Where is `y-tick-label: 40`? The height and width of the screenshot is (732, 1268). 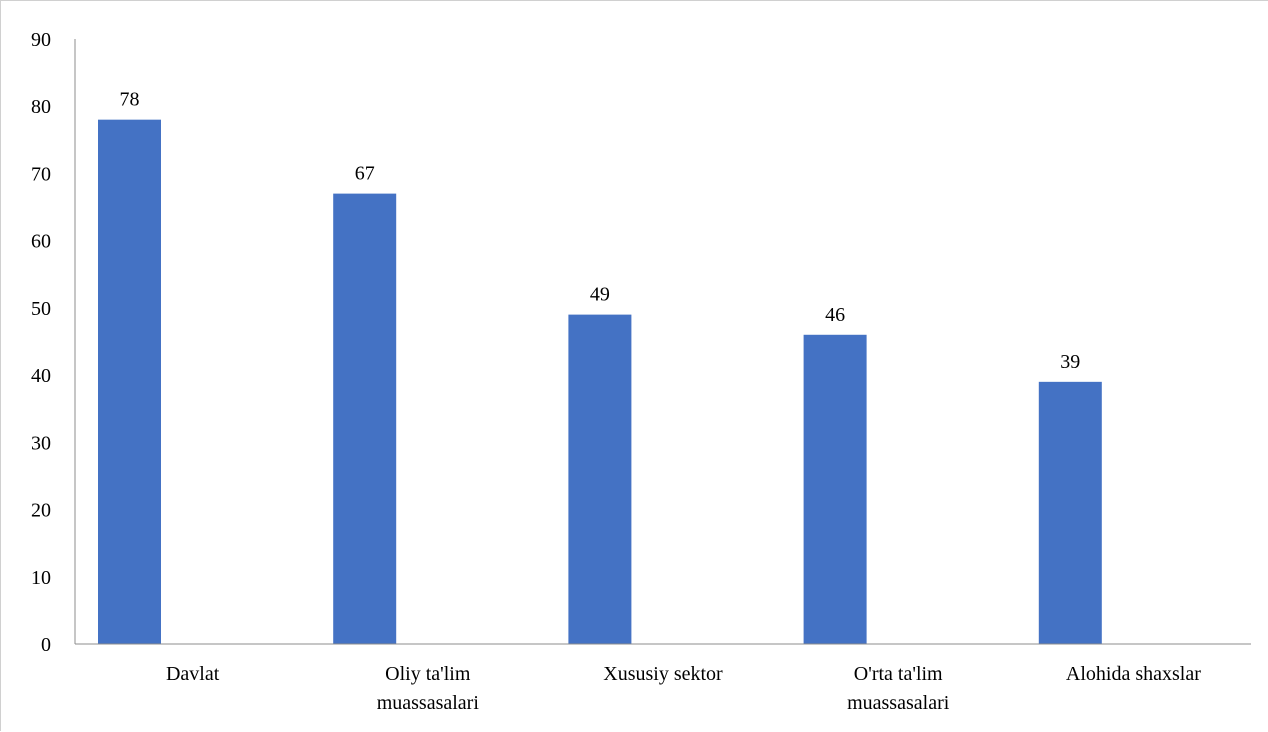
y-tick-label: 40 is located at coordinates (41, 376).